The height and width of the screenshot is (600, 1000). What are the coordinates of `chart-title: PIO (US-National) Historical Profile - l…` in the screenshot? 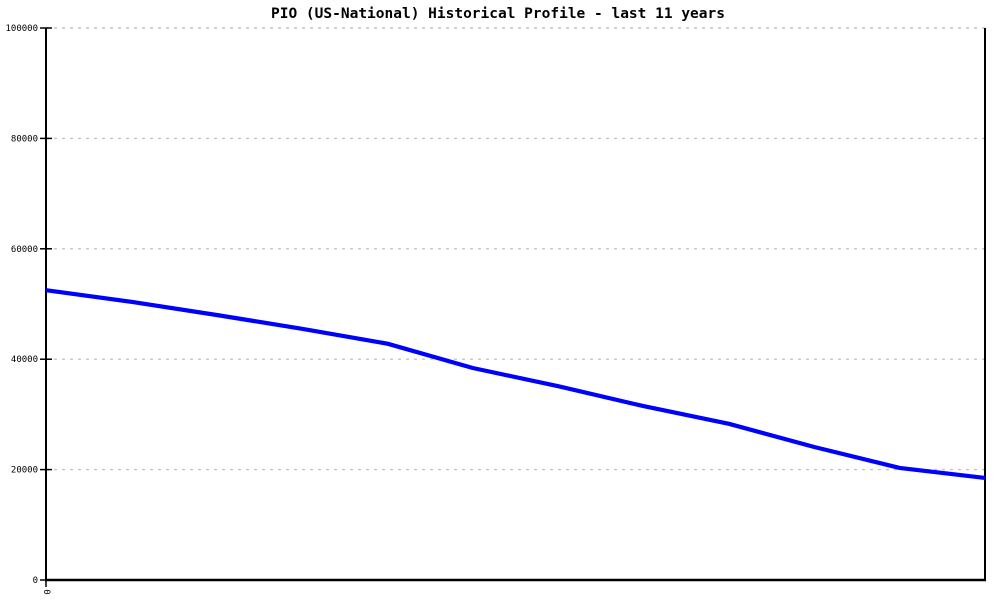 It's located at (498, 14).